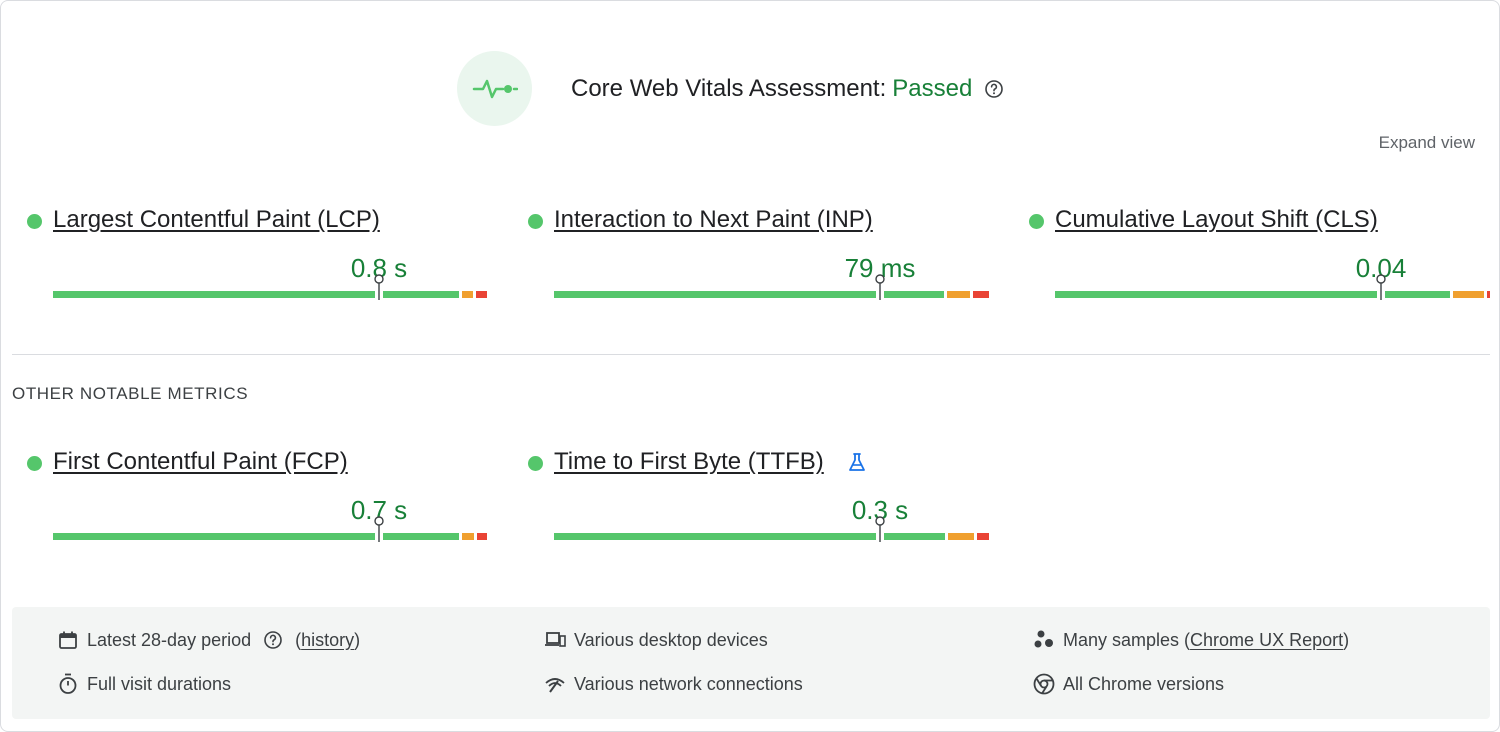  I want to click on metric-name-link: Interaction to Next Paint (INP), so click(713, 219).